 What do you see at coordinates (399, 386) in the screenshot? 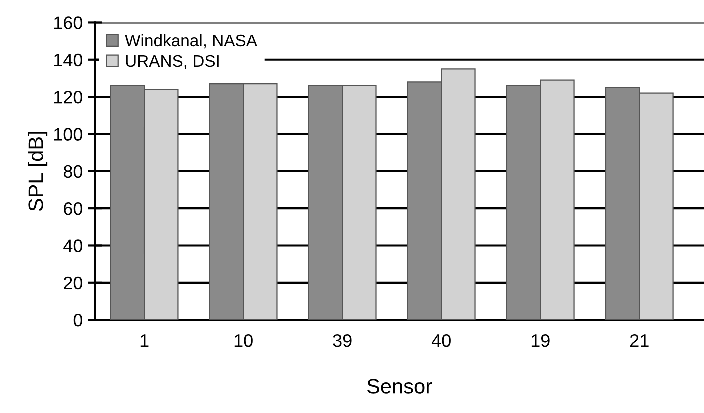
I see `x-axis-title: Sensor` at bounding box center [399, 386].